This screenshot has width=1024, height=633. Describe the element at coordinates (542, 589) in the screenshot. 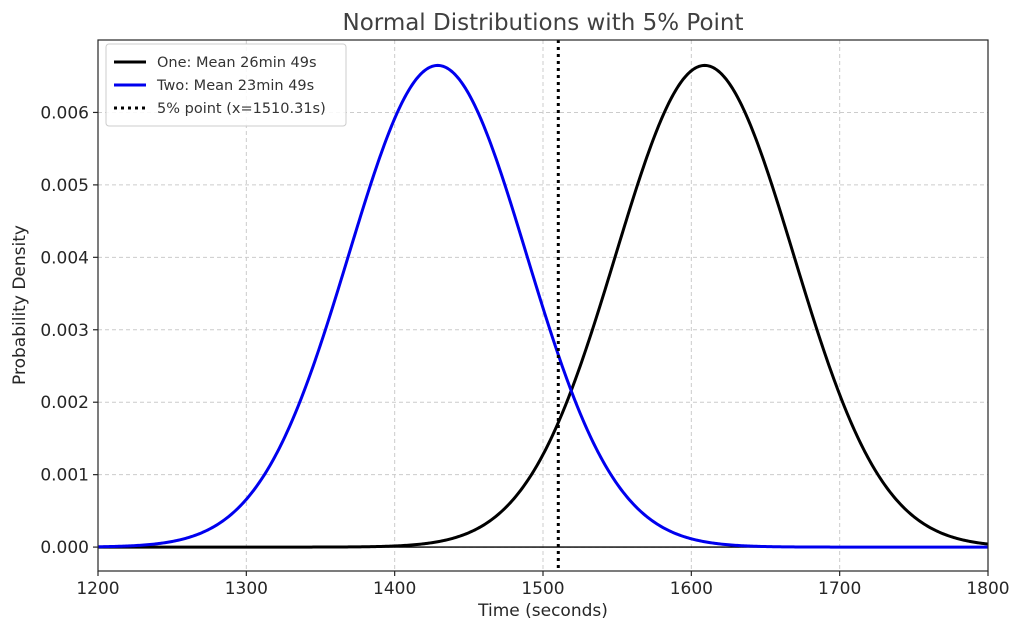

I see `x-tick-label: 1500` at that location.